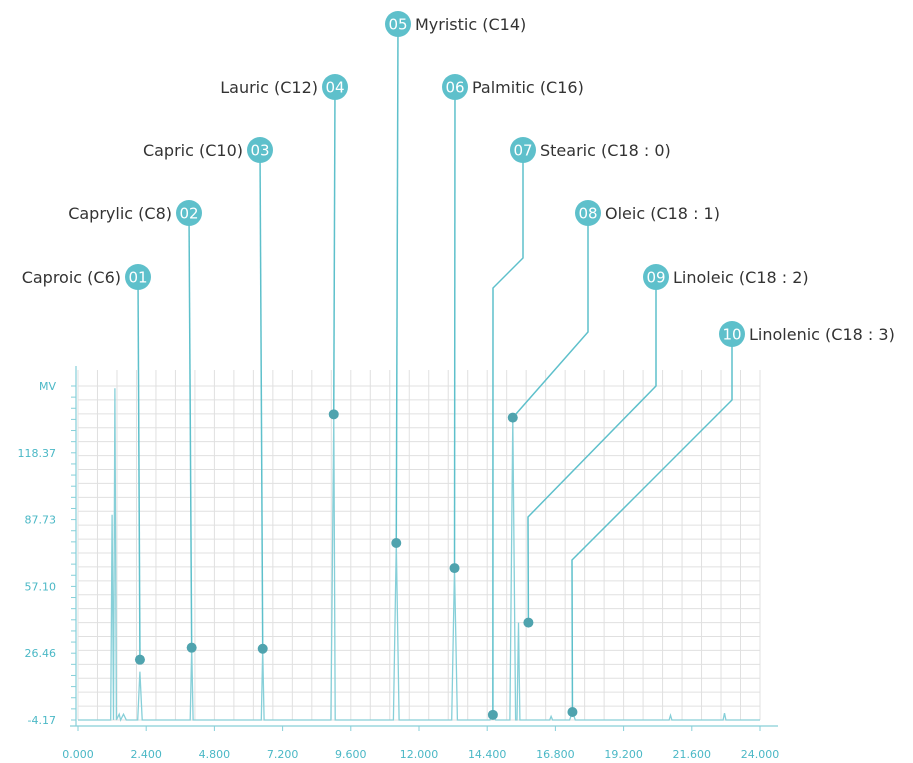  Describe the element at coordinates (822, 334) in the screenshot. I see `peak-label-10: Linolenic (C18 : 3)` at that location.